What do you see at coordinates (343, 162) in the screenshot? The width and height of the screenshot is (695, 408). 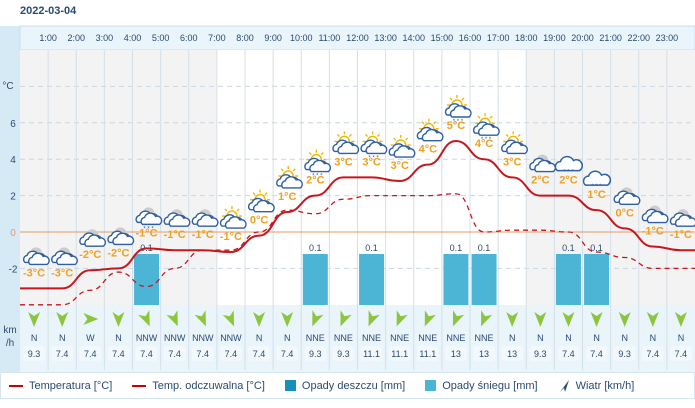 I see `temp-label: 3°C` at bounding box center [343, 162].